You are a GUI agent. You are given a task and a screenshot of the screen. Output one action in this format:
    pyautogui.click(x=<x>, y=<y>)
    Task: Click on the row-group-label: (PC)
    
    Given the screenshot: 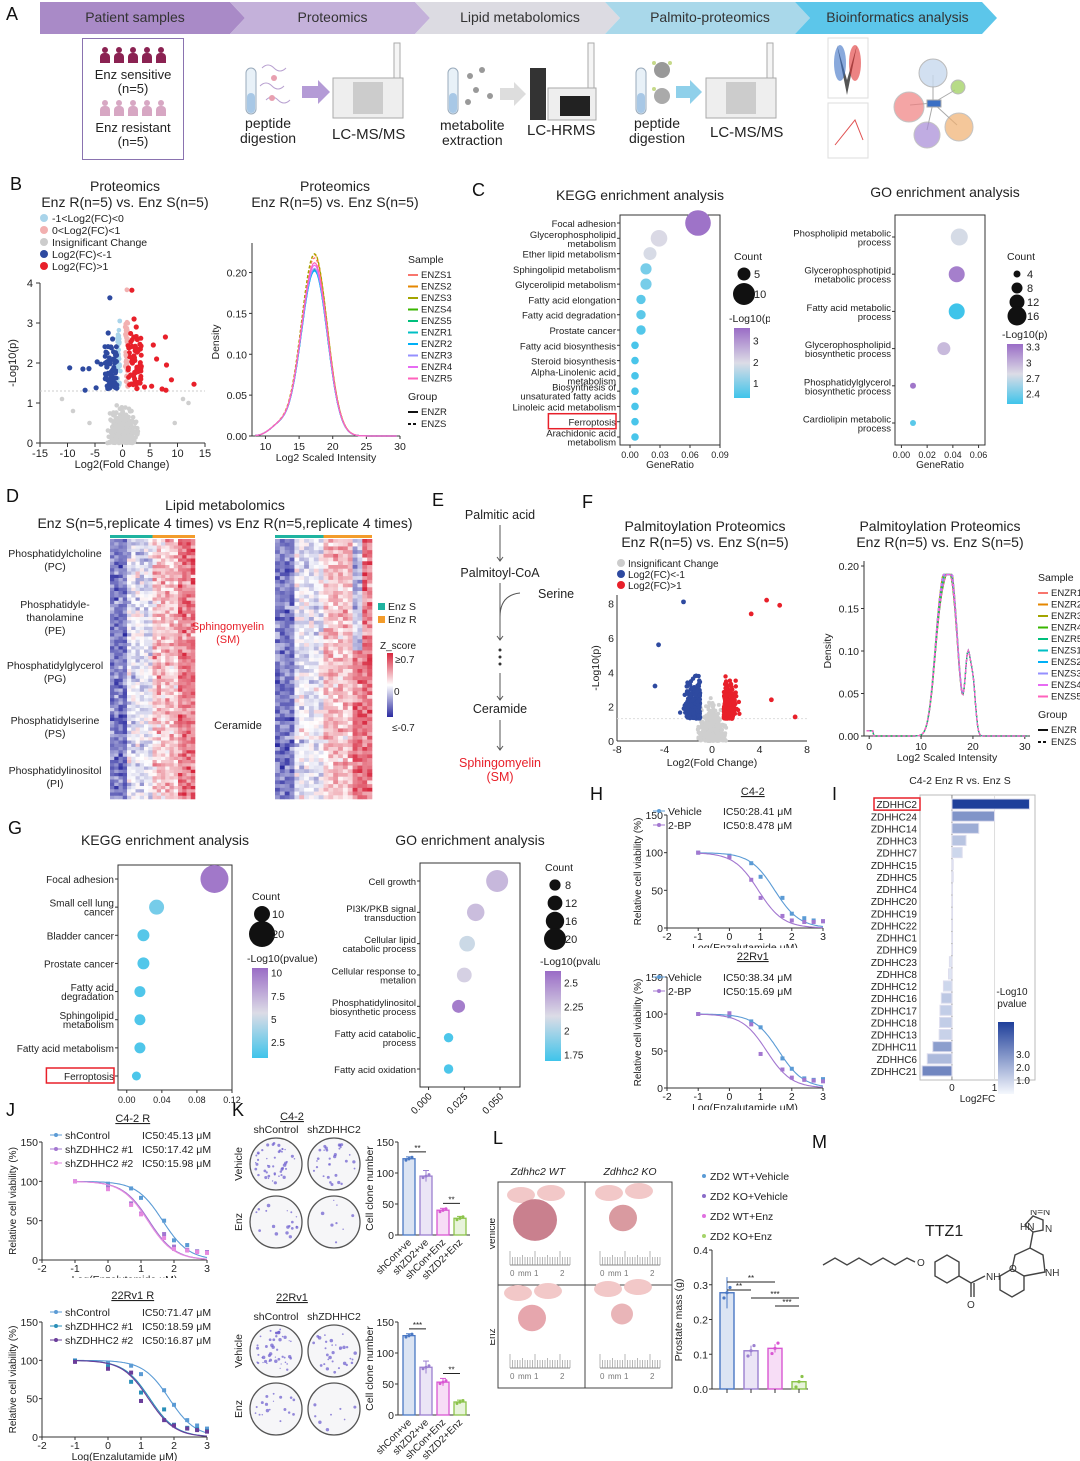 What is the action you would take?
    pyautogui.click(x=55, y=567)
    